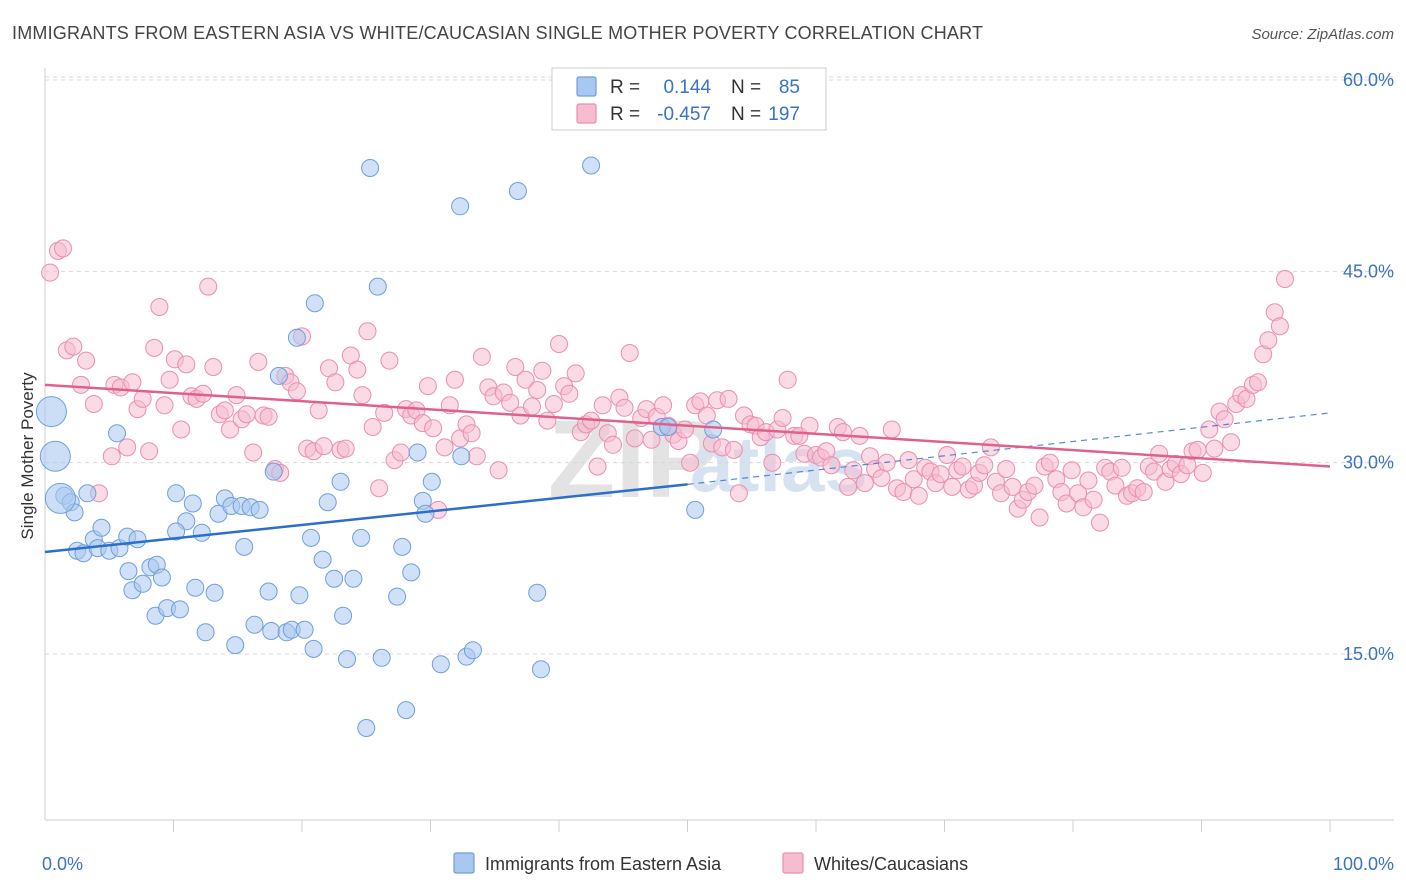 Image resolution: width=1406 pixels, height=892 pixels. I want to click on legend-box, so click(689, 99).